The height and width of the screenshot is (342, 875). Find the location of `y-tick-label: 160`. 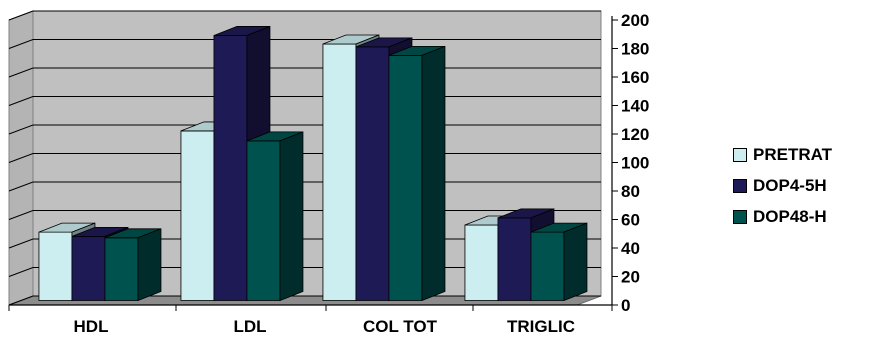

y-tick-label: 160 is located at coordinates (635, 77).